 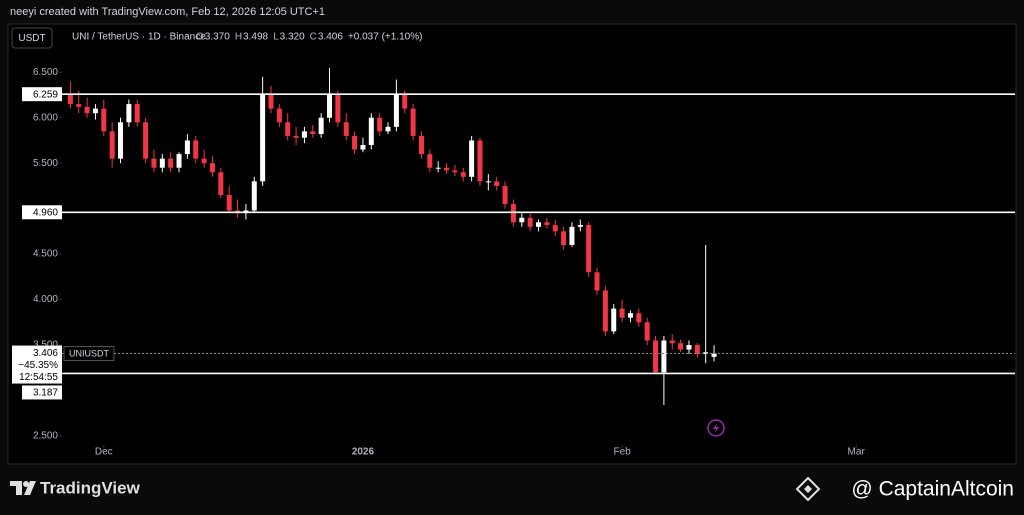 What do you see at coordinates (45, 117) in the screenshot?
I see `y-tick-label: 6.000` at bounding box center [45, 117].